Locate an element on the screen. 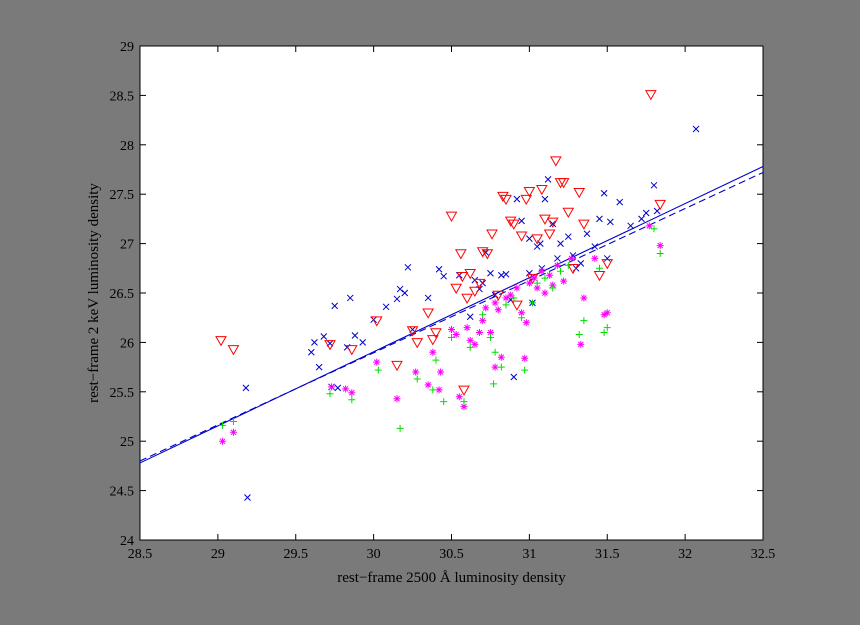 This screenshot has height=625, width=860. x-tick-label: 31 is located at coordinates (529, 554).